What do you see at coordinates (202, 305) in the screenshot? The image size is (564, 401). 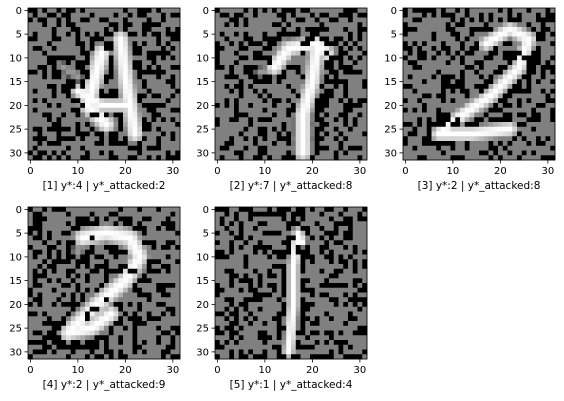 I see `y-tick-label: 20` at bounding box center [202, 305].